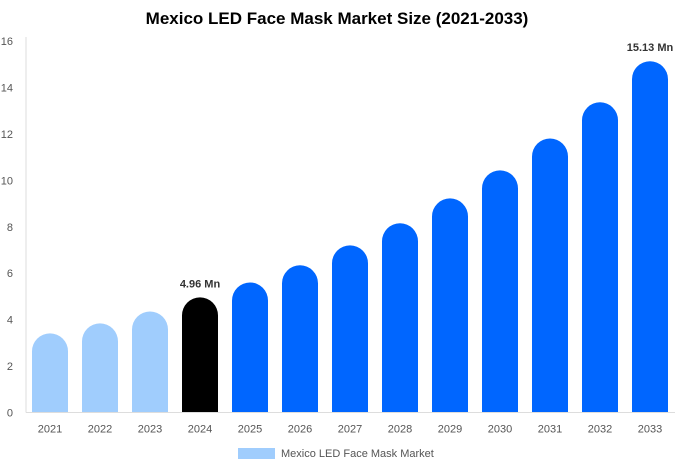  Describe the element at coordinates (7, 135) in the screenshot. I see `y-tick-label: 12` at that location.